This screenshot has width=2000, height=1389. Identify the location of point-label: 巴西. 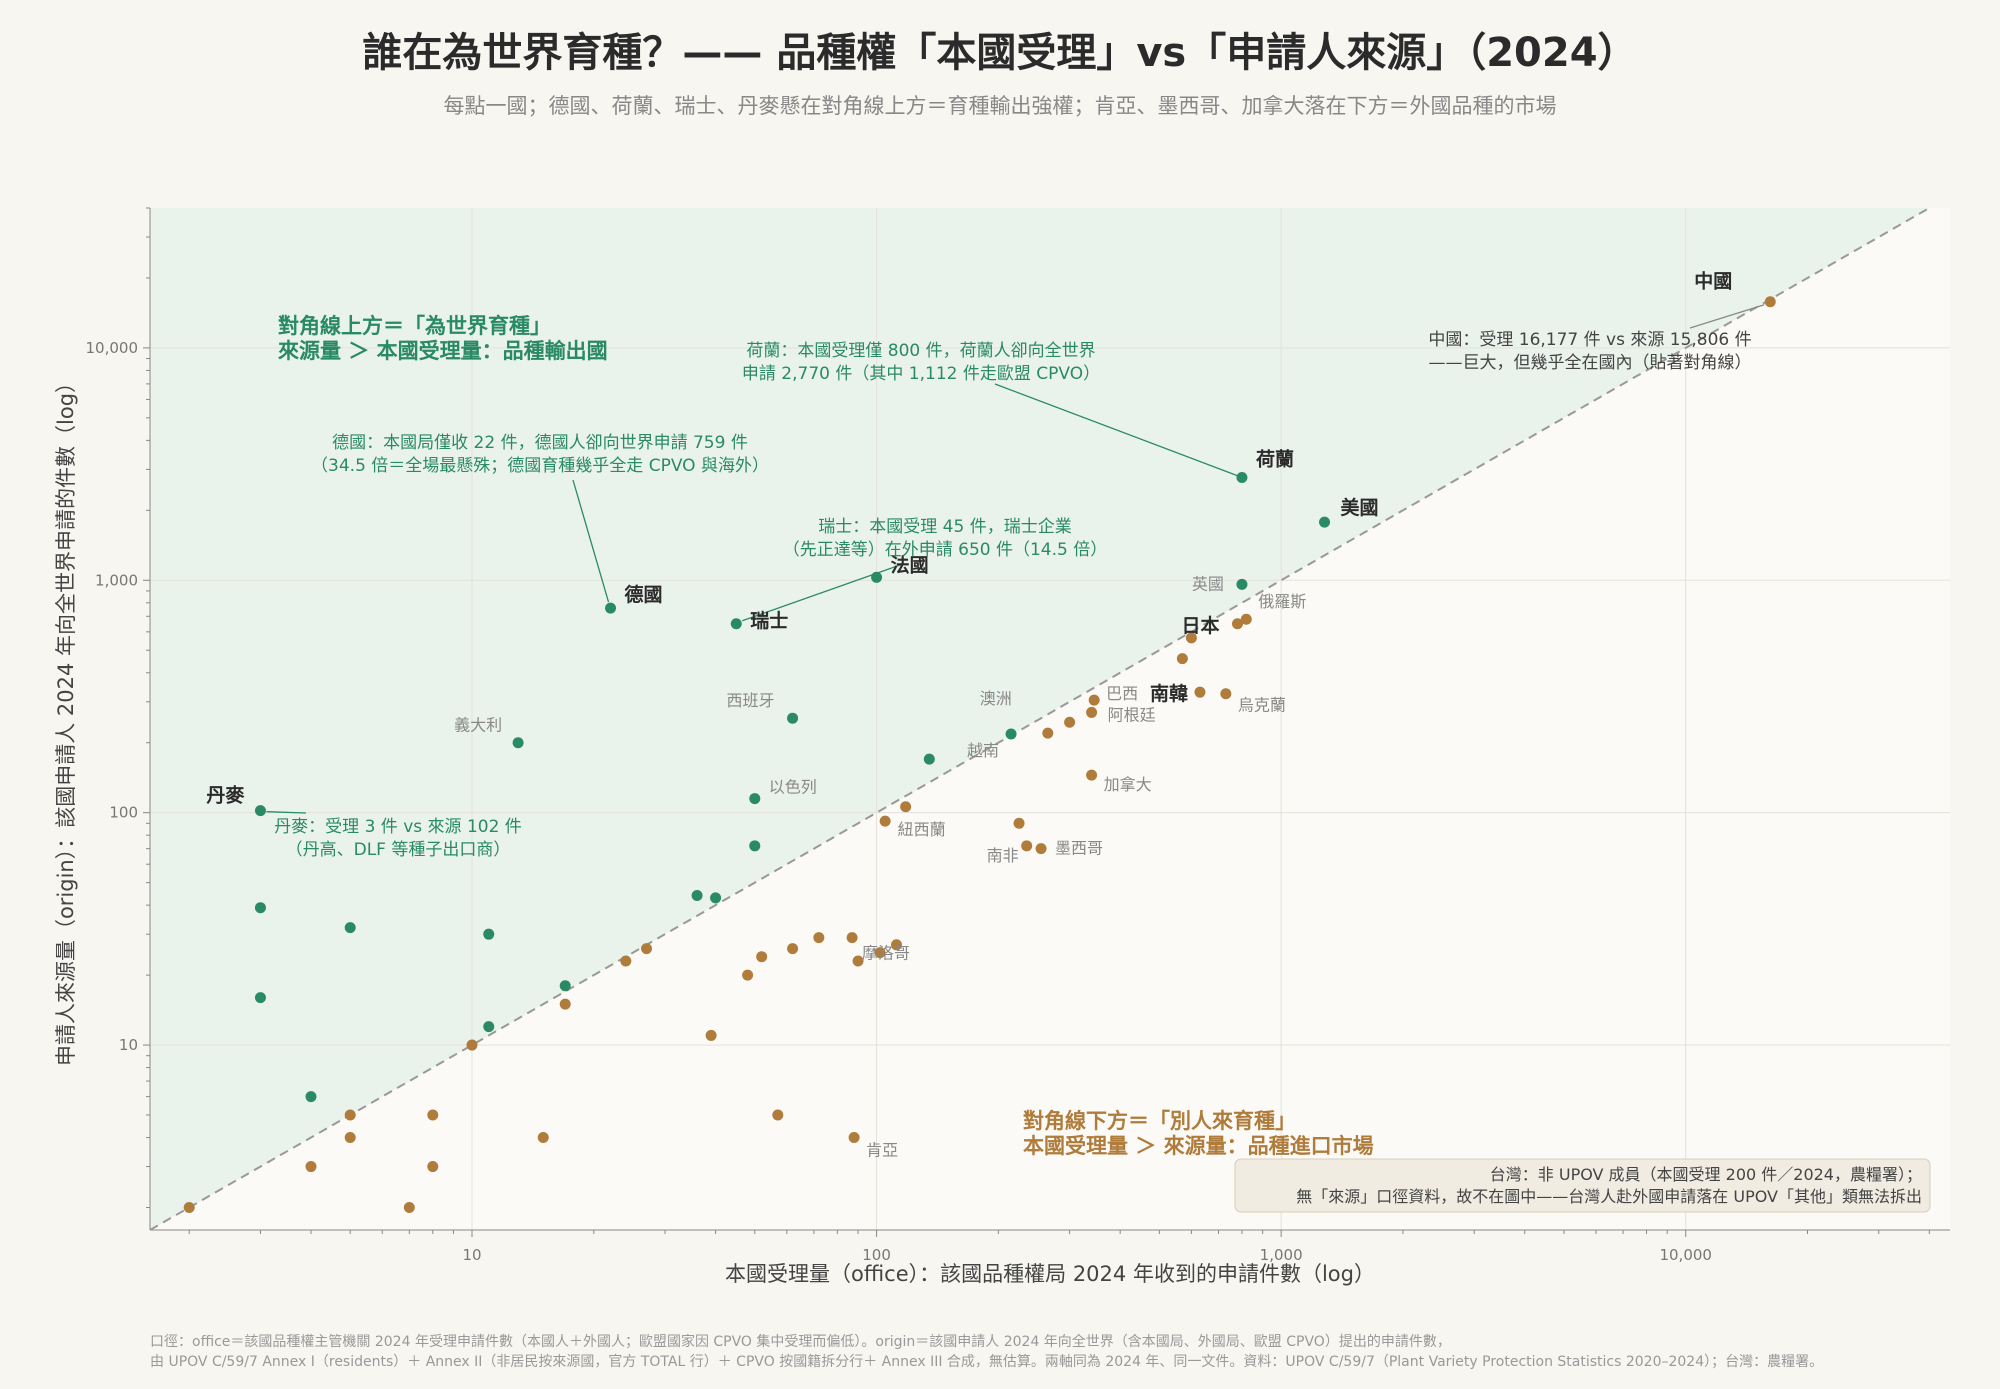
(1122, 693).